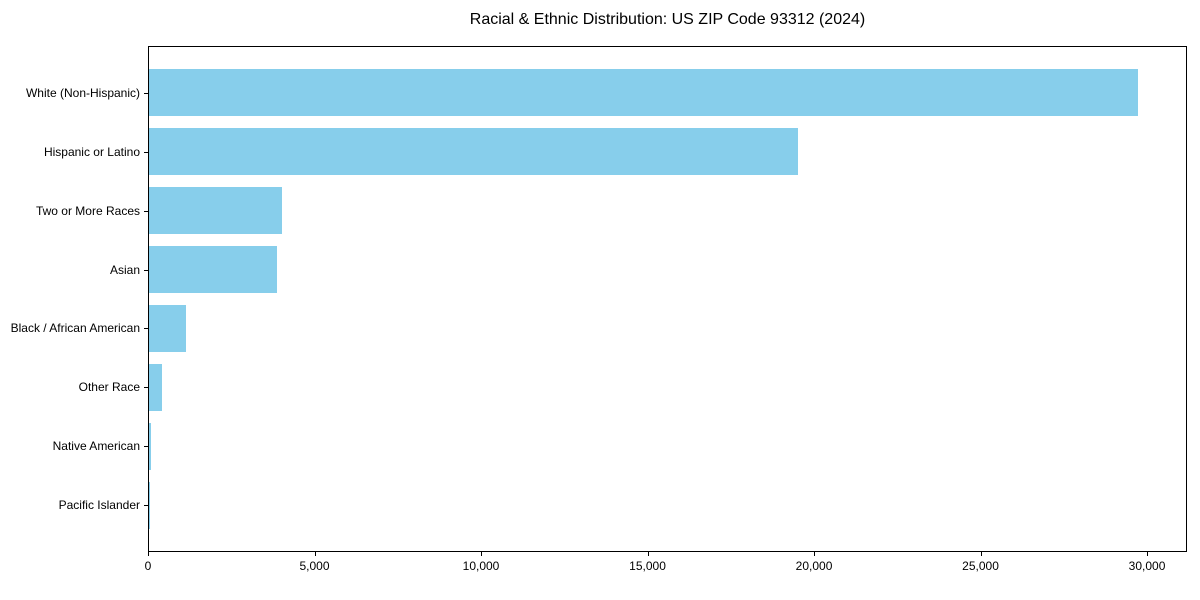 This screenshot has width=1200, height=600. Describe the element at coordinates (99, 505) in the screenshot. I see `y-tick-label-pacific-islander: Pacific Islander` at that location.